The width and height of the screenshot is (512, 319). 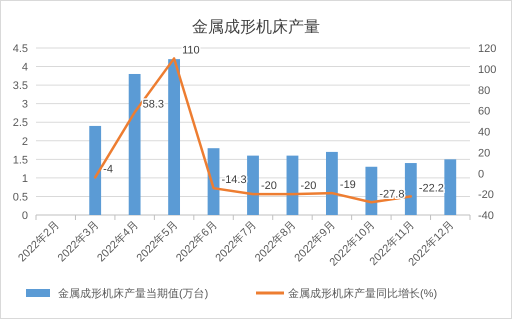 I want to click on data-label: -4, so click(x=108, y=169).